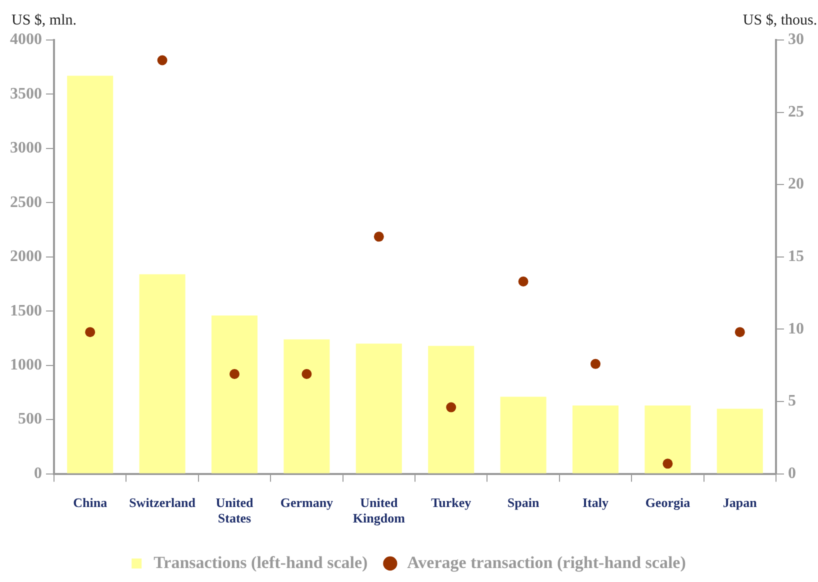  Describe the element at coordinates (796, 257) in the screenshot. I see `y2-tick-label: 15` at that location.